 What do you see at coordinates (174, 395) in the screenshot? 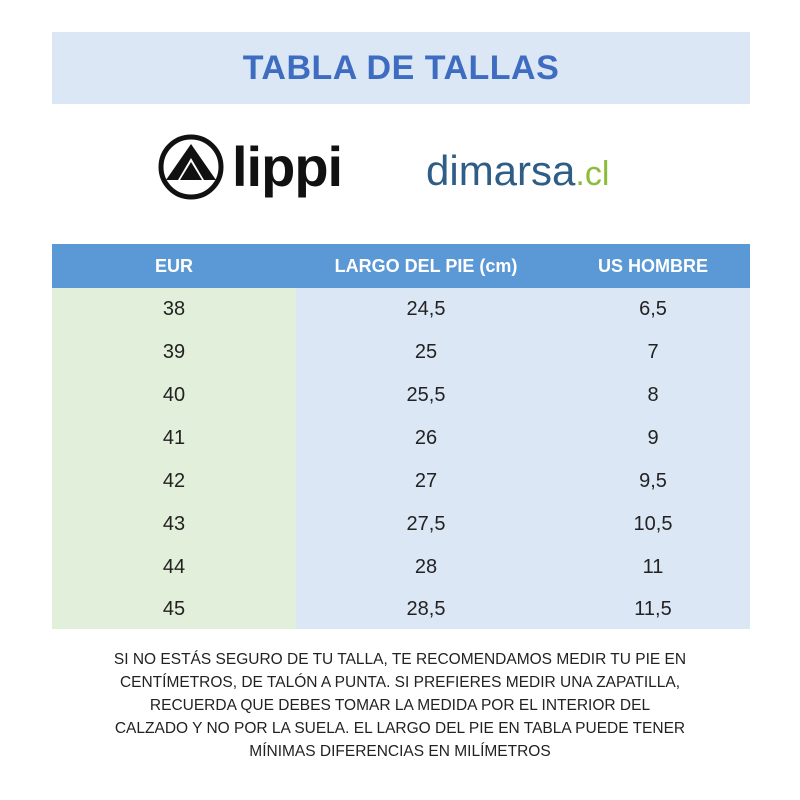
I see `cell-eur: 40` at bounding box center [174, 395].